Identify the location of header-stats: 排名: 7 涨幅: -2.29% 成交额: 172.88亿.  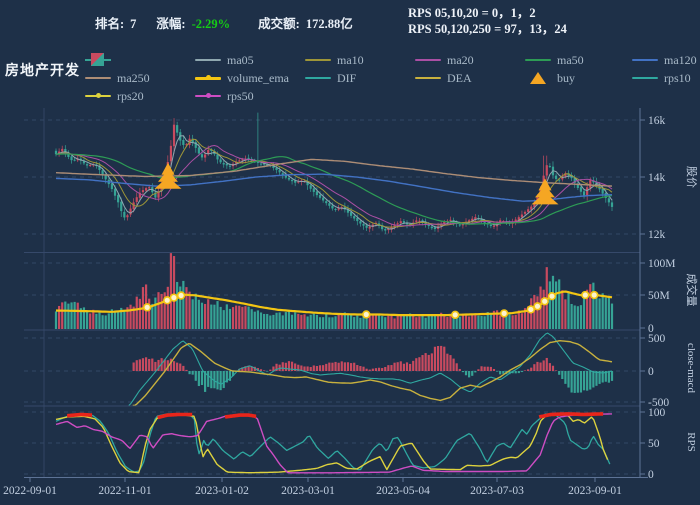
(224, 22).